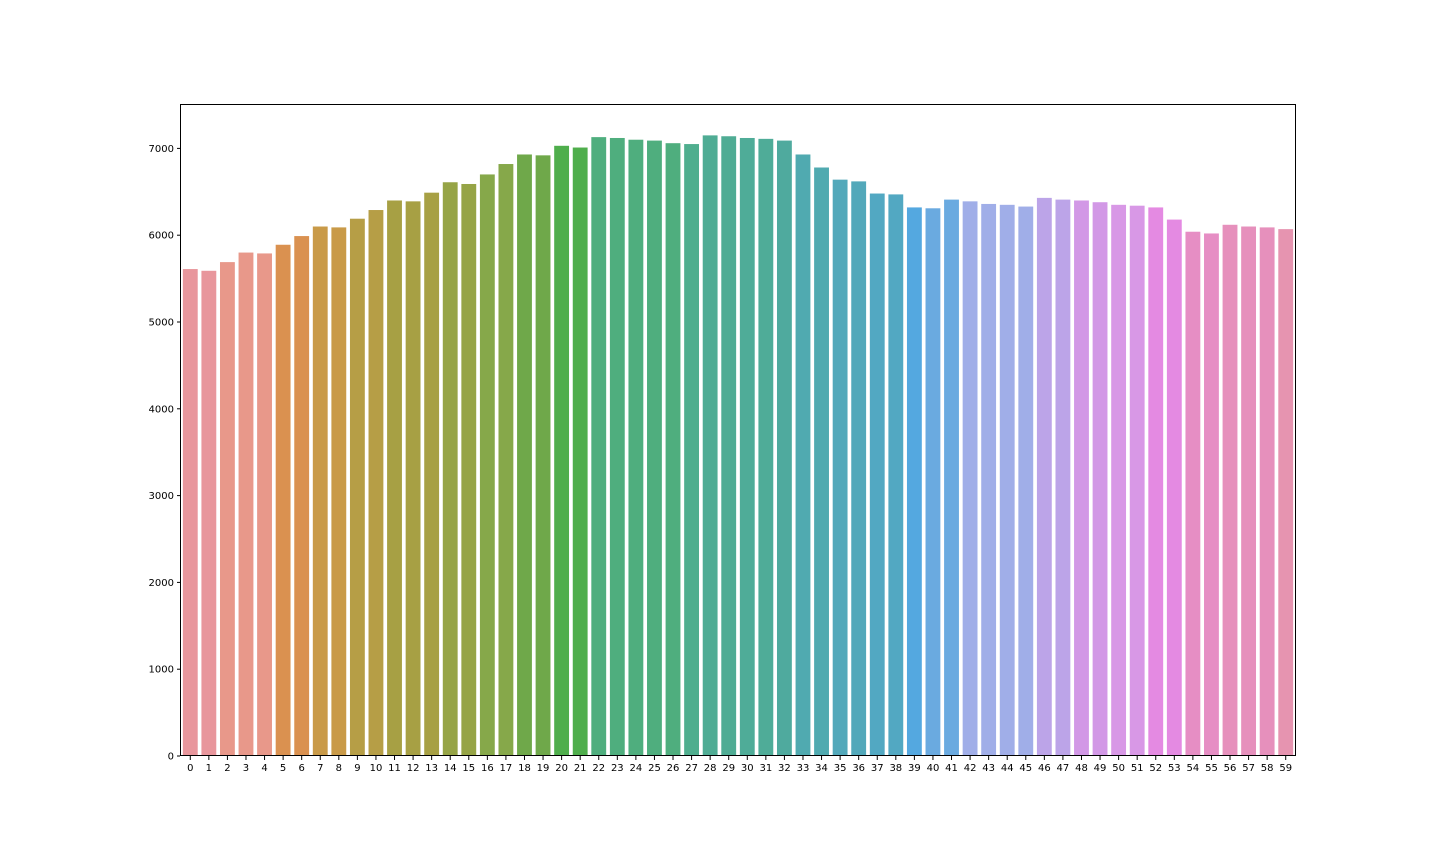  What do you see at coordinates (161, 149) in the screenshot?
I see `y-tick-label: 7000` at bounding box center [161, 149].